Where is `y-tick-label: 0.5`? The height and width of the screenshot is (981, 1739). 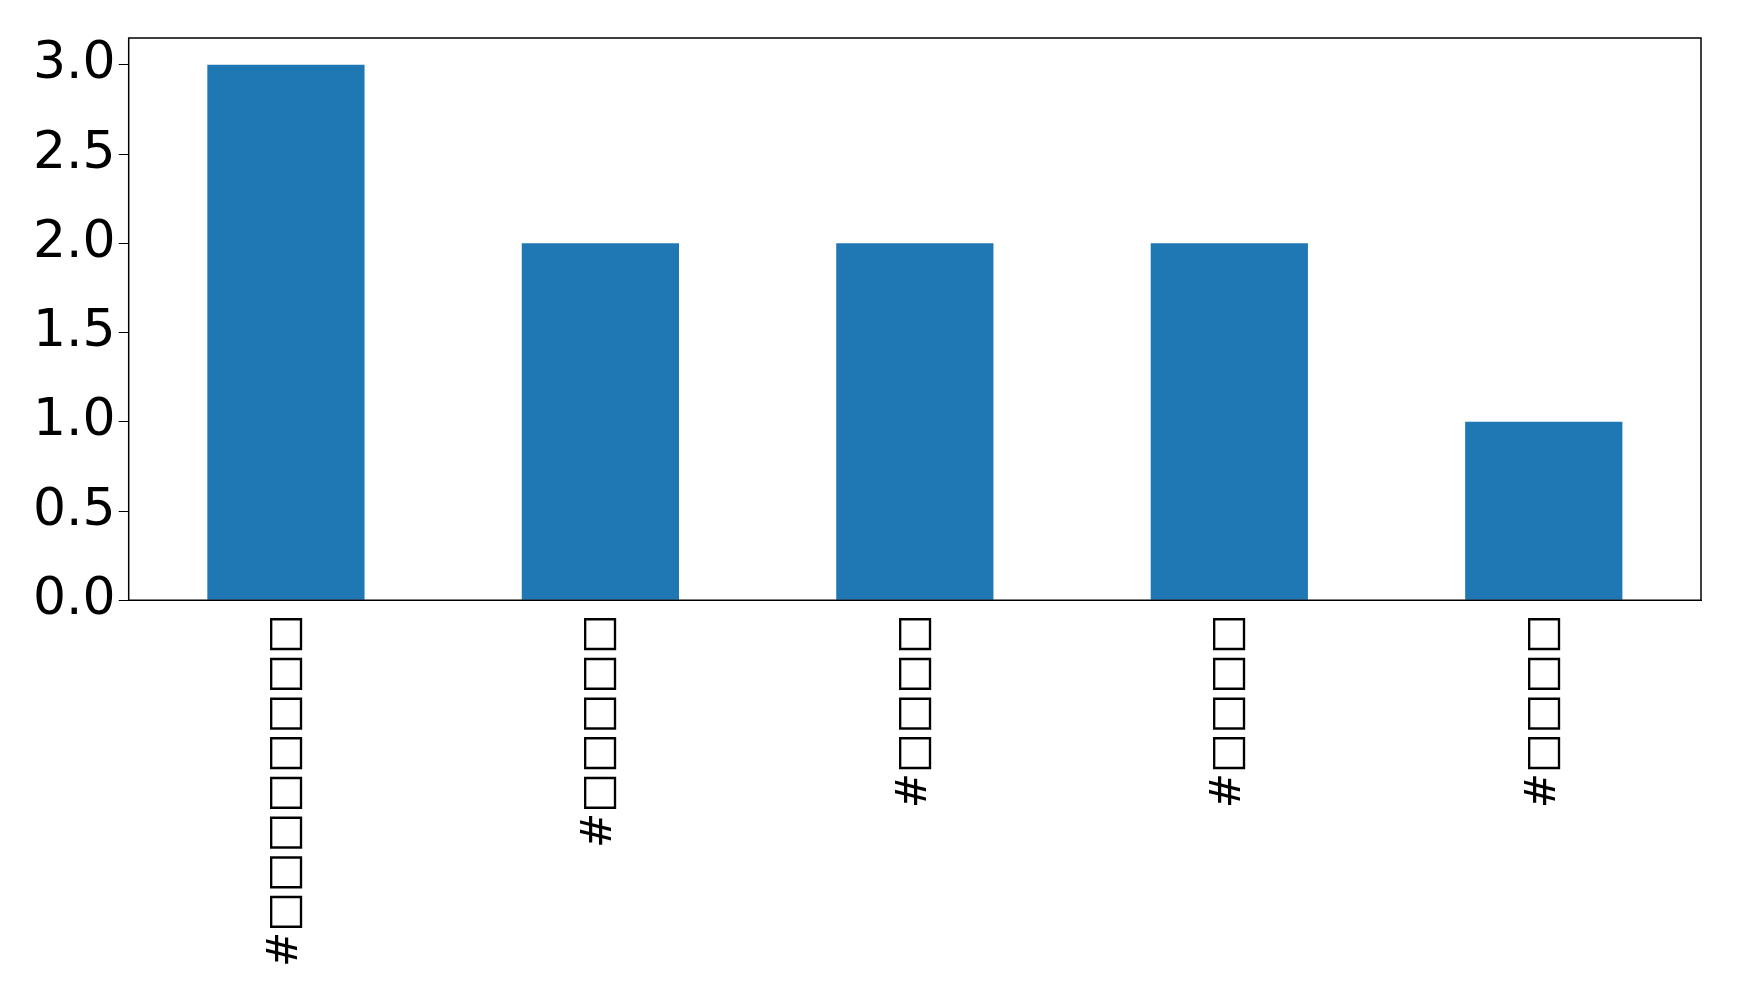 y-tick-label: 0.5 is located at coordinates (74, 506).